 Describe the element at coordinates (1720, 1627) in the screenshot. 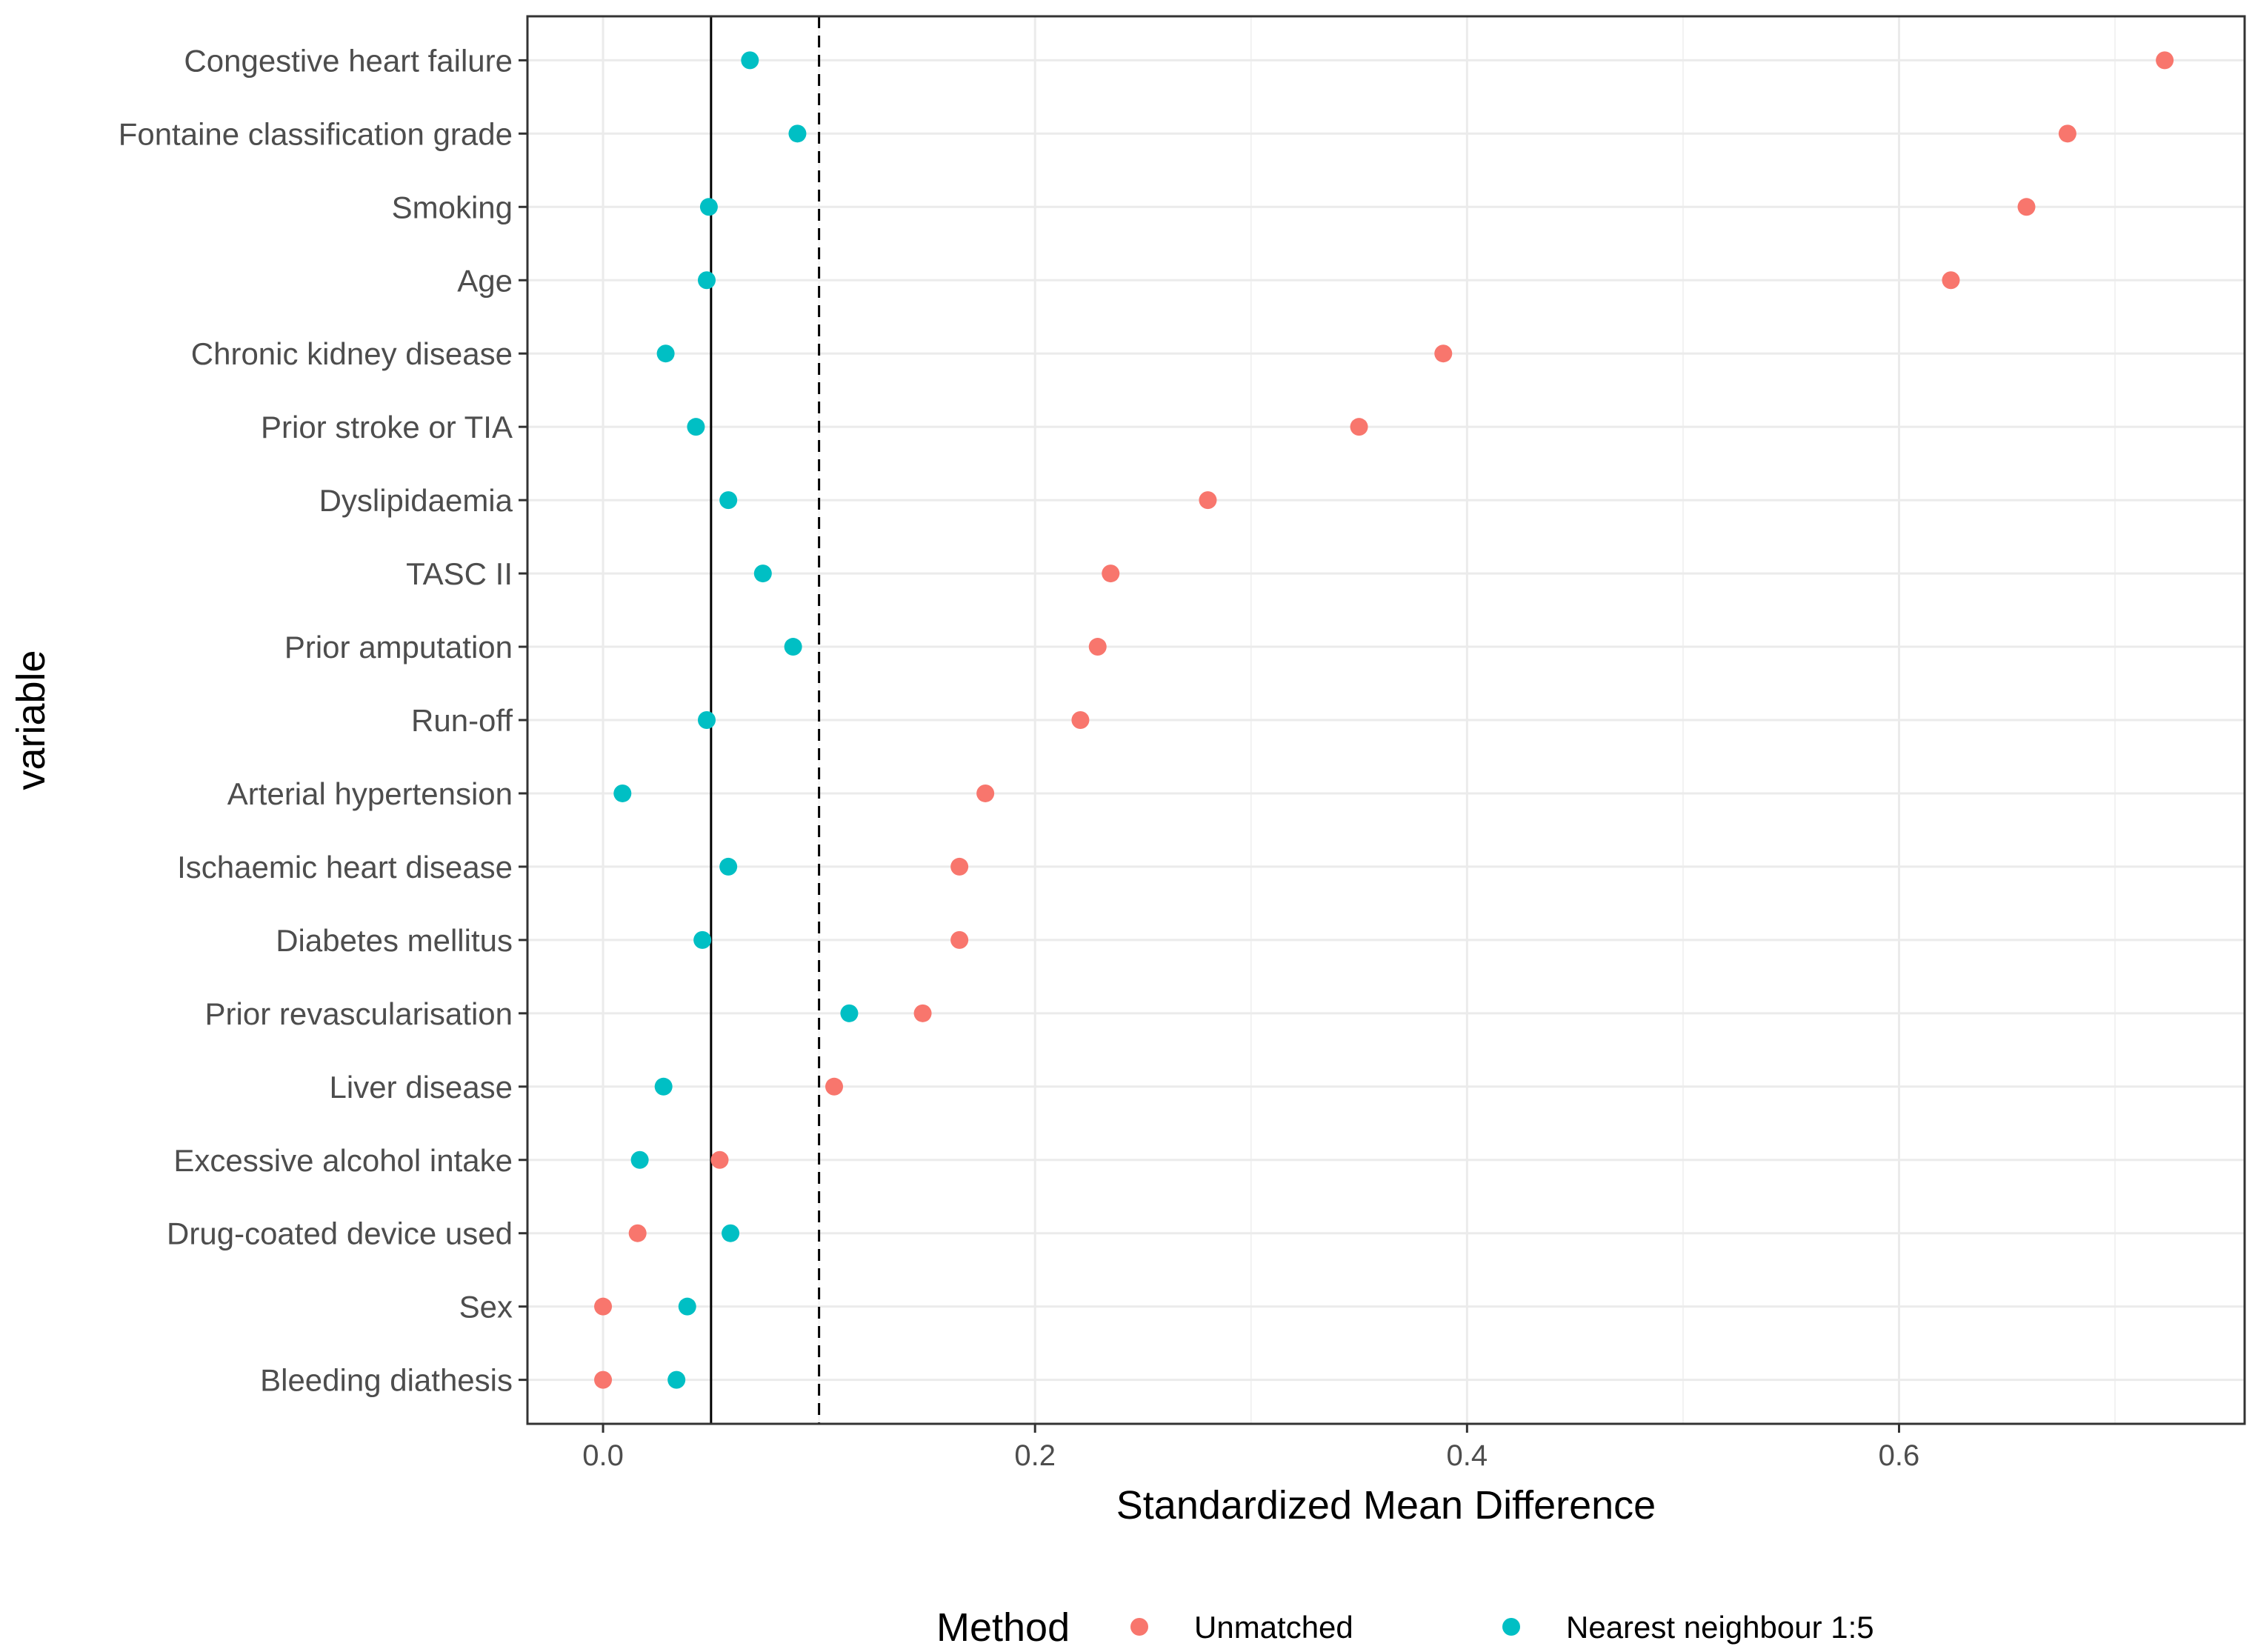

I see `legend-label-matched: Nearest neighbour 1:5` at that location.